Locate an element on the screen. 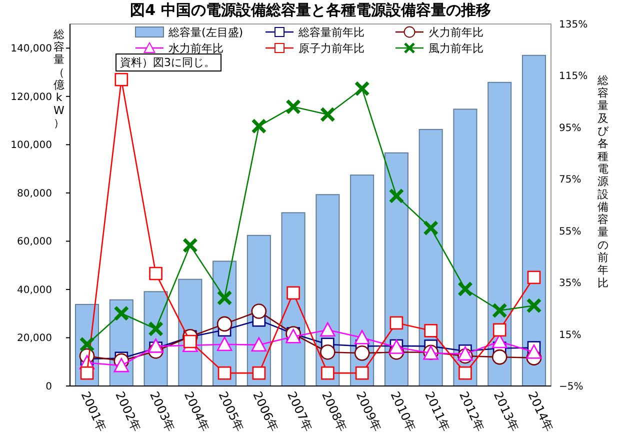 This screenshot has height=433, width=617. y-tick-label: 120,000 is located at coordinates (31, 97).